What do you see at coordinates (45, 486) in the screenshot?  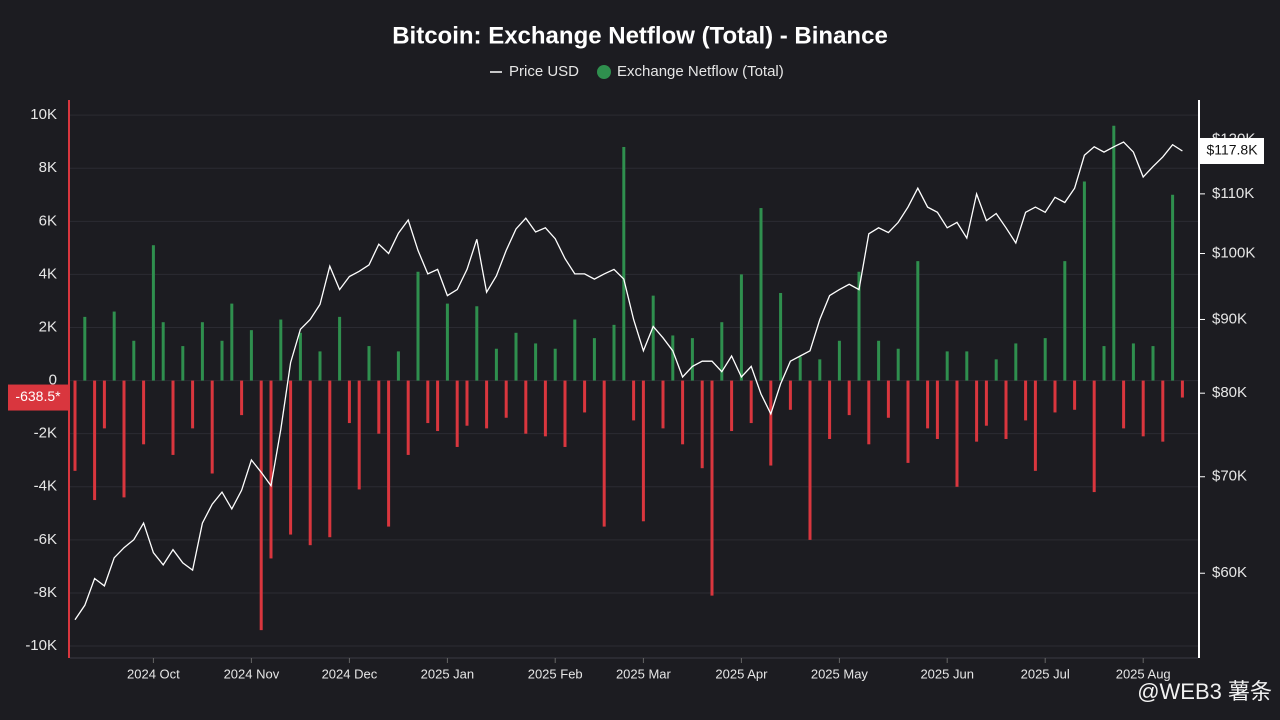 I see `y-tick-label: -4K` at bounding box center [45, 486].